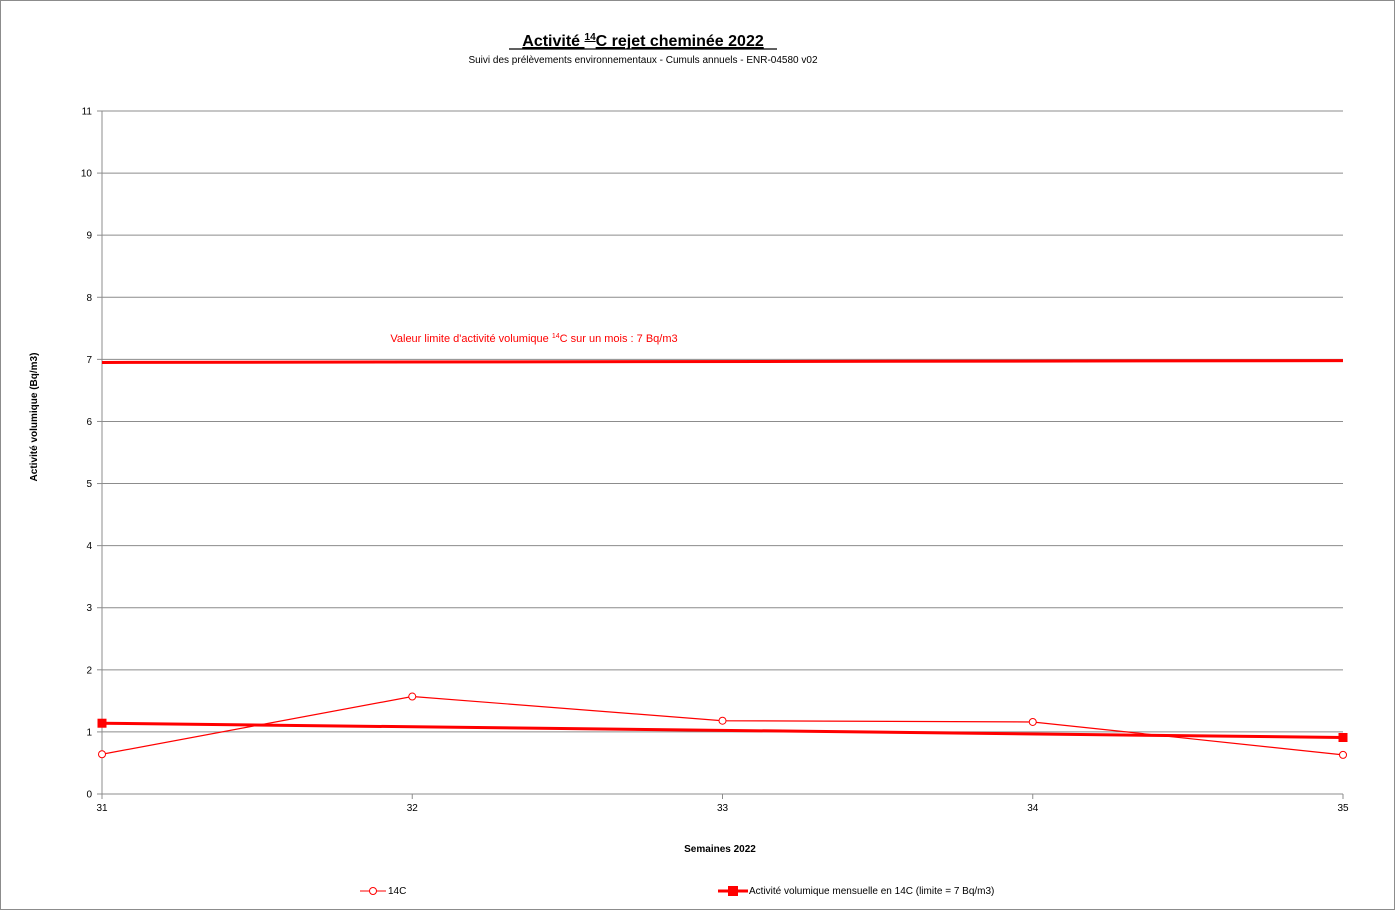 This screenshot has width=1395, height=910. Describe the element at coordinates (89, 236) in the screenshot. I see `y-tick-label: 9` at that location.